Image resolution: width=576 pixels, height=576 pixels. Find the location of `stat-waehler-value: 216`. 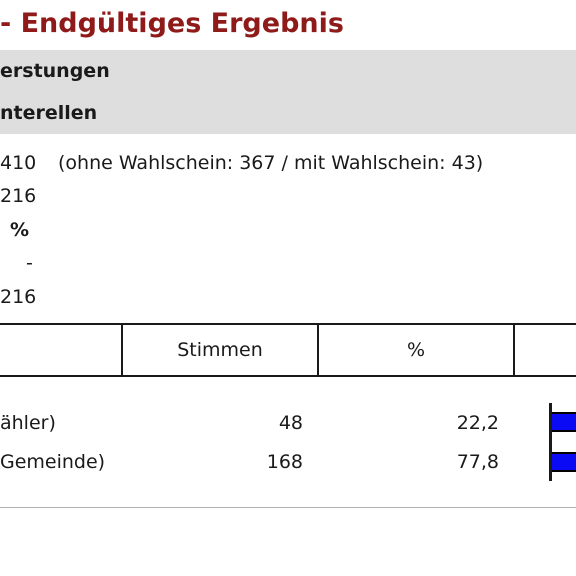

stat-waehler-value: 216 is located at coordinates (18, 196).